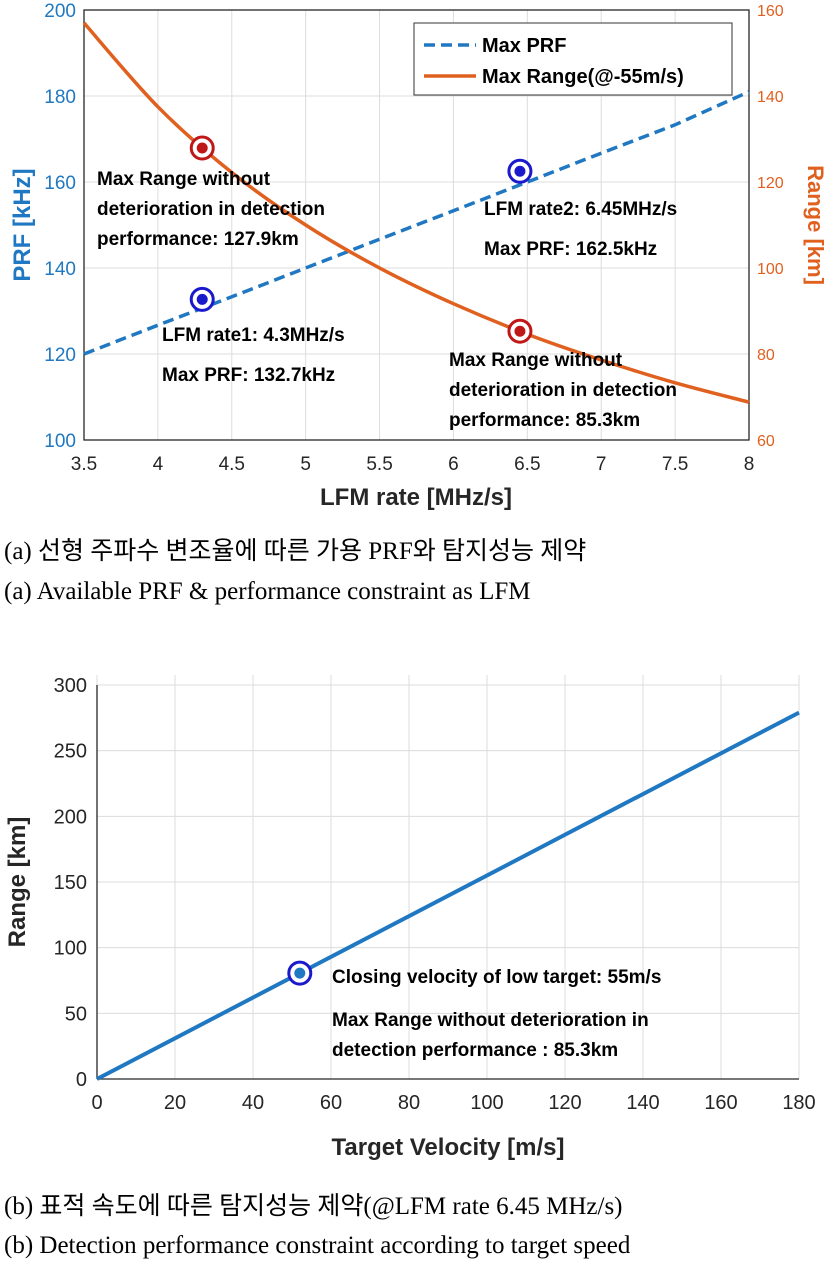 The height and width of the screenshot is (1269, 827). Describe the element at coordinates (798, 1103) in the screenshot. I see `b-x-tick-label: 180` at that location.